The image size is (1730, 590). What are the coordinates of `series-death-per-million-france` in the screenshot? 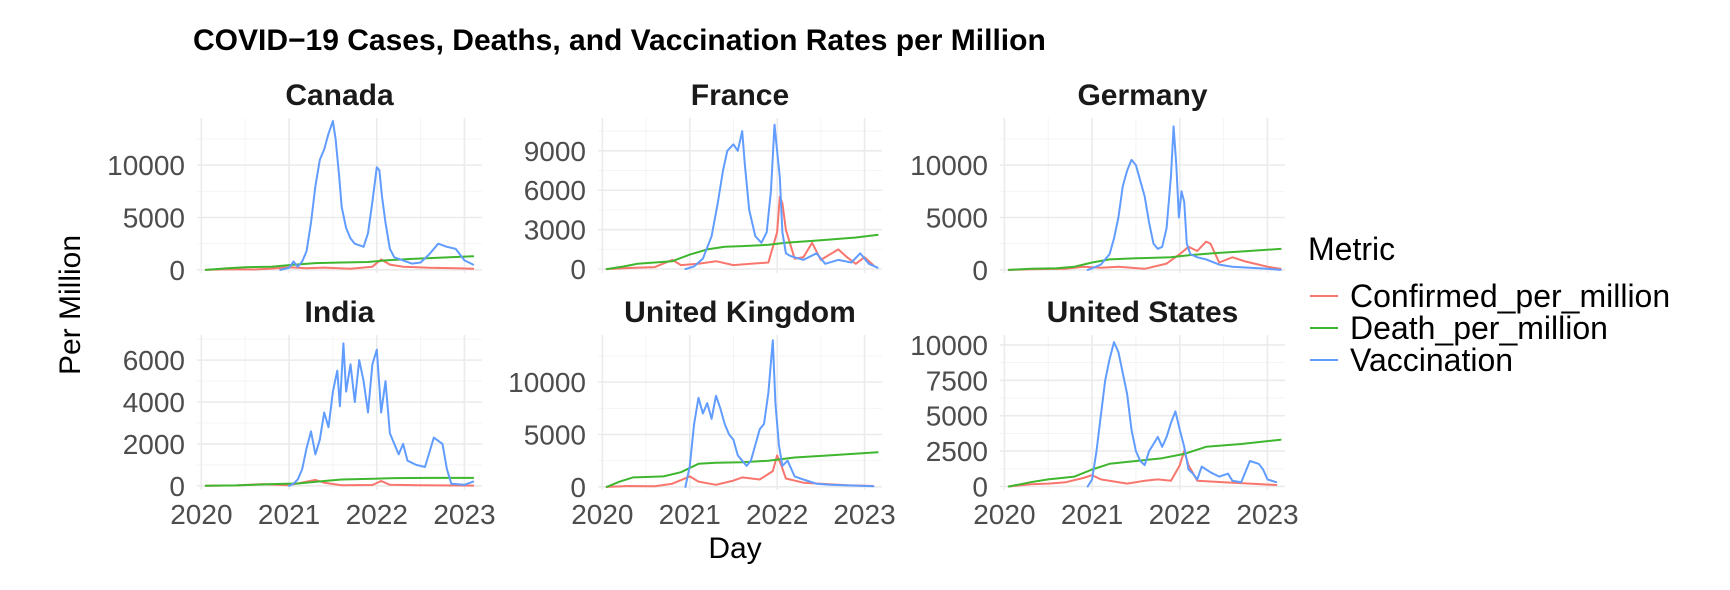 It's located at (742, 252).